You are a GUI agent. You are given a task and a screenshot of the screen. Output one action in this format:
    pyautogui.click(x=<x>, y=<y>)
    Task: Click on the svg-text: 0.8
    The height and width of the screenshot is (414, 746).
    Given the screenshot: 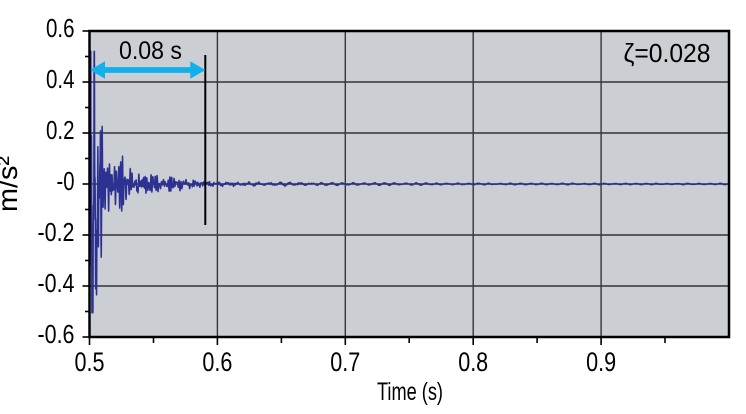 What is the action you would take?
    pyautogui.click(x=473, y=362)
    